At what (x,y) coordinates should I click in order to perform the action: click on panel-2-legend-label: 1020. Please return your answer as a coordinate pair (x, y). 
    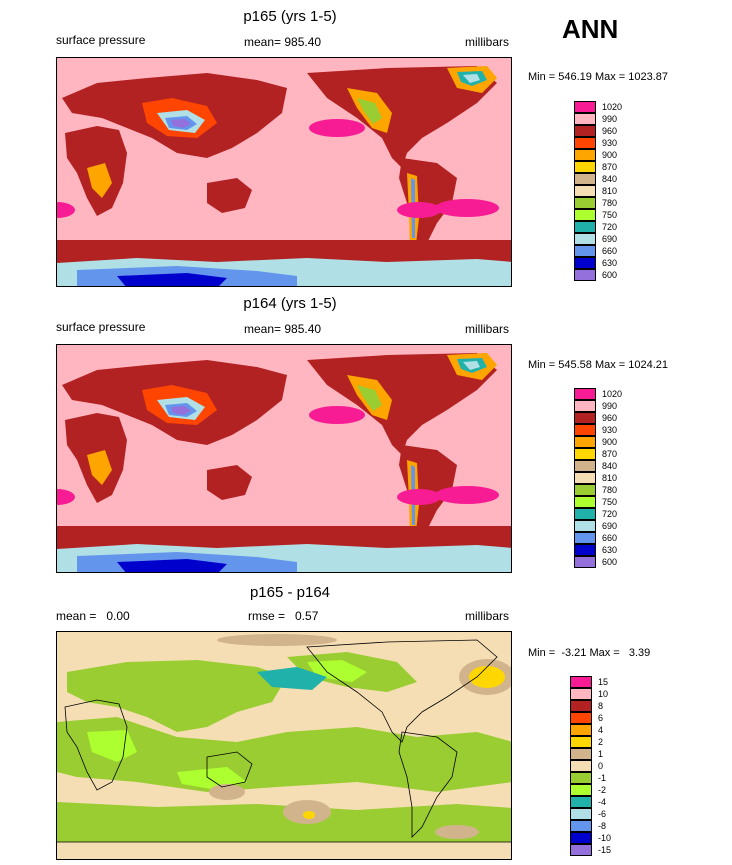
    Looking at the image, I should click on (612, 394).